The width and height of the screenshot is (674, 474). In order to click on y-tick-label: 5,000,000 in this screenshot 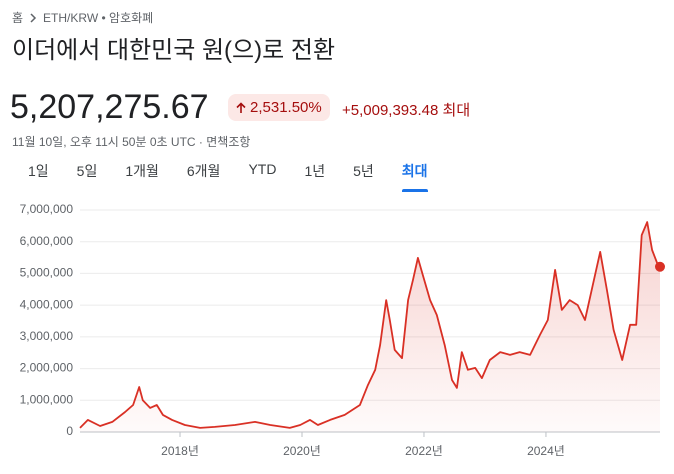, I will do `click(47, 273)`.